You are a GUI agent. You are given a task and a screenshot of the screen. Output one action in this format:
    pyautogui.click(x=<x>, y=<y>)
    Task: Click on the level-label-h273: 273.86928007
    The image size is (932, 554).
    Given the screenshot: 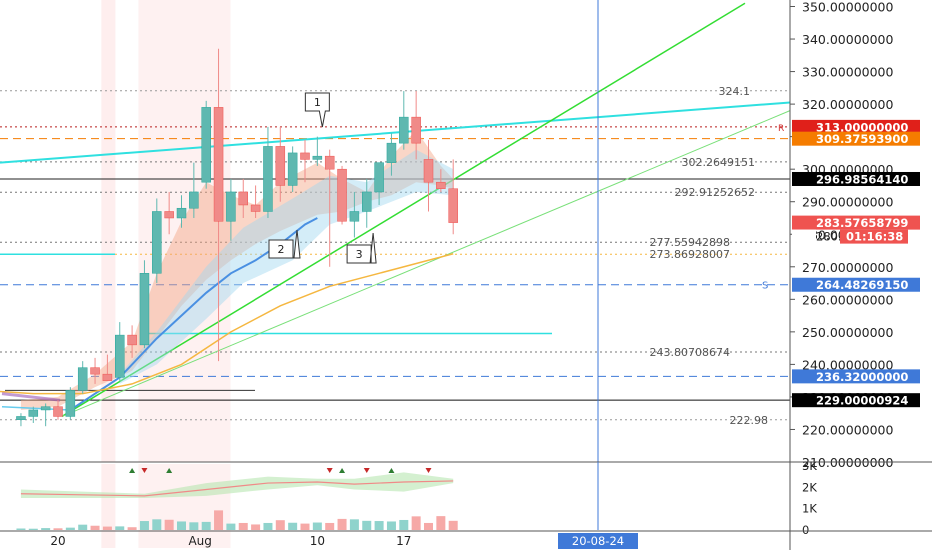 What is the action you would take?
    pyautogui.click(x=690, y=254)
    